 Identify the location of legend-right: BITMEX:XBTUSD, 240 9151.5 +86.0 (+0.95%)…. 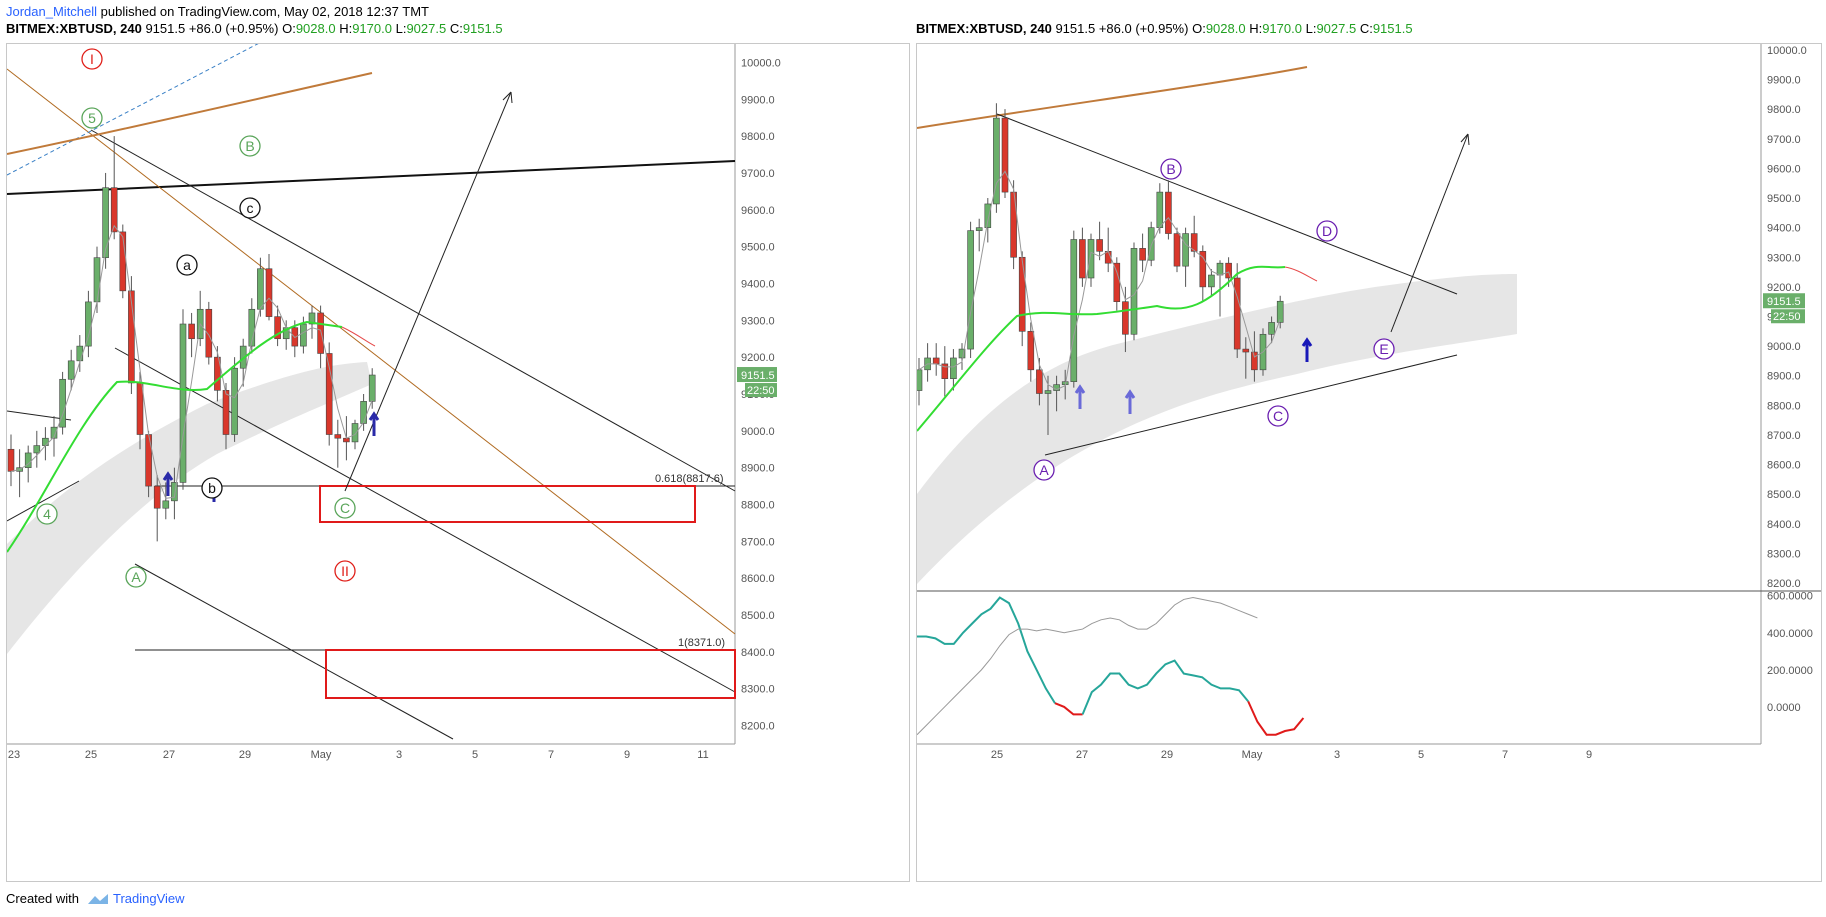
(1164, 28).